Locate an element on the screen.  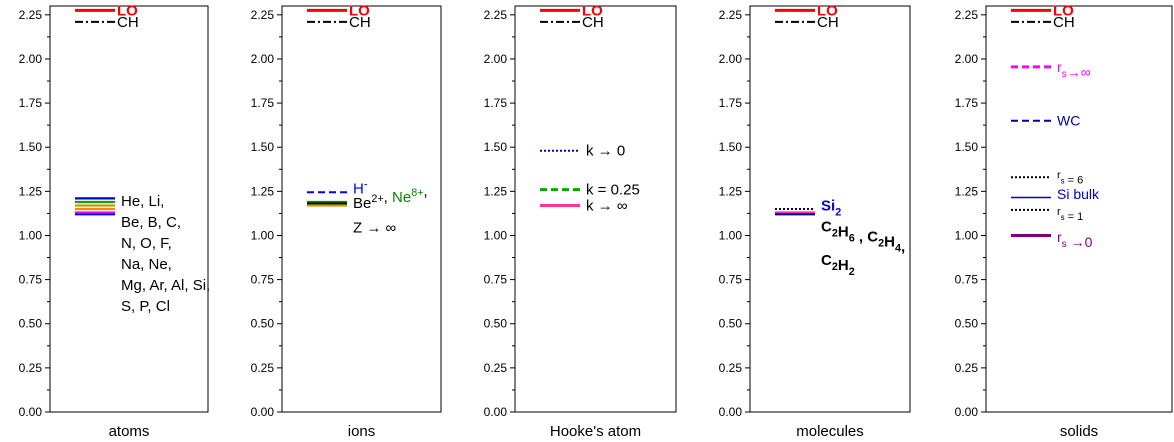
annotation-text: k = 0.25 is located at coordinates (613, 190).